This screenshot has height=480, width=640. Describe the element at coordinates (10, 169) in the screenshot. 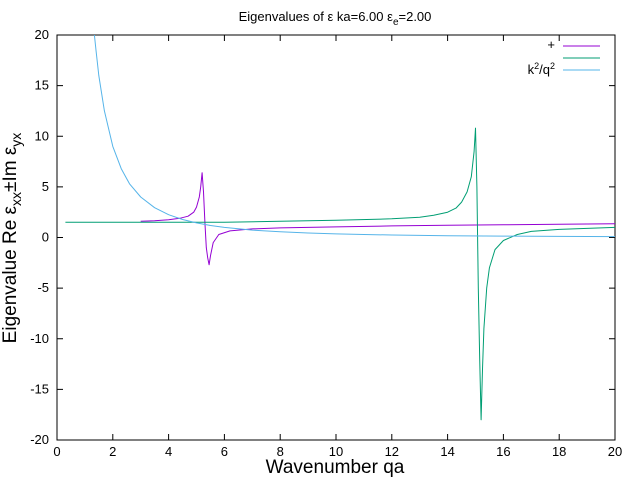

I see `ylabel-part-b: ±Im ε` at that location.